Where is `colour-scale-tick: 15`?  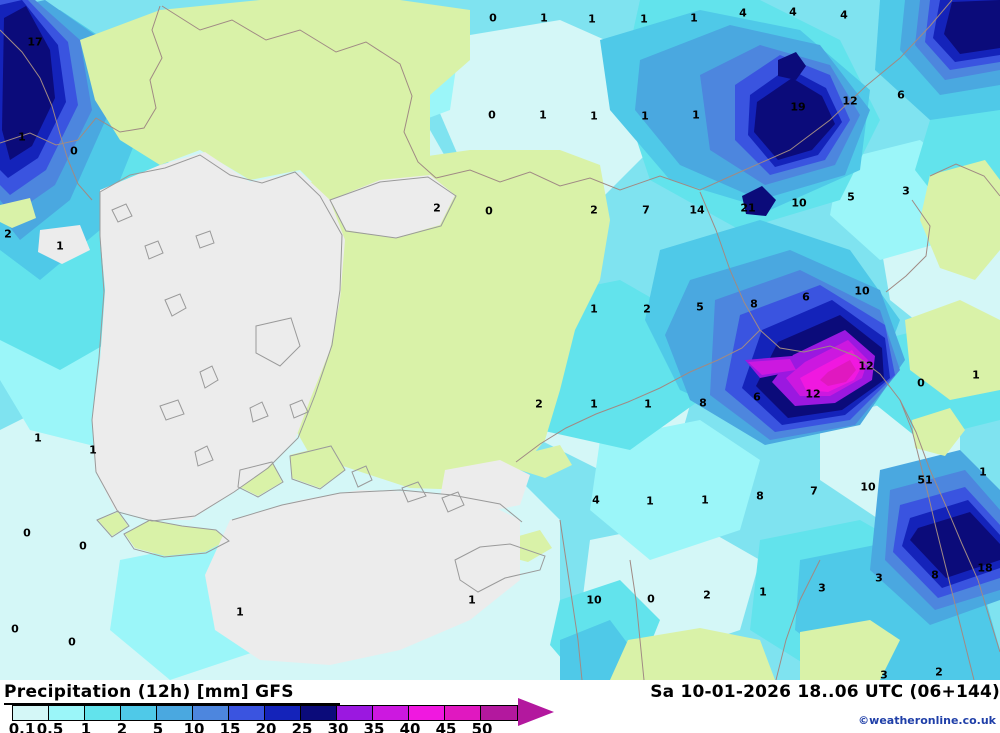
colour-scale-tick: 15 is located at coordinates (230, 726).